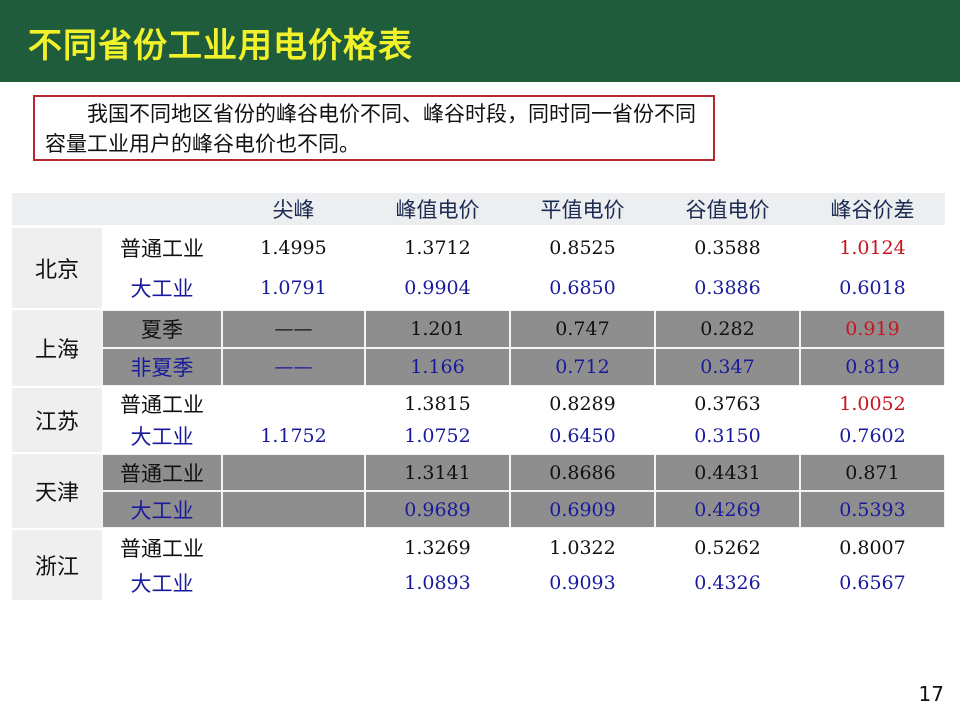 The height and width of the screenshot is (720, 960). I want to click on price-cell: 1.3269, so click(437, 547).